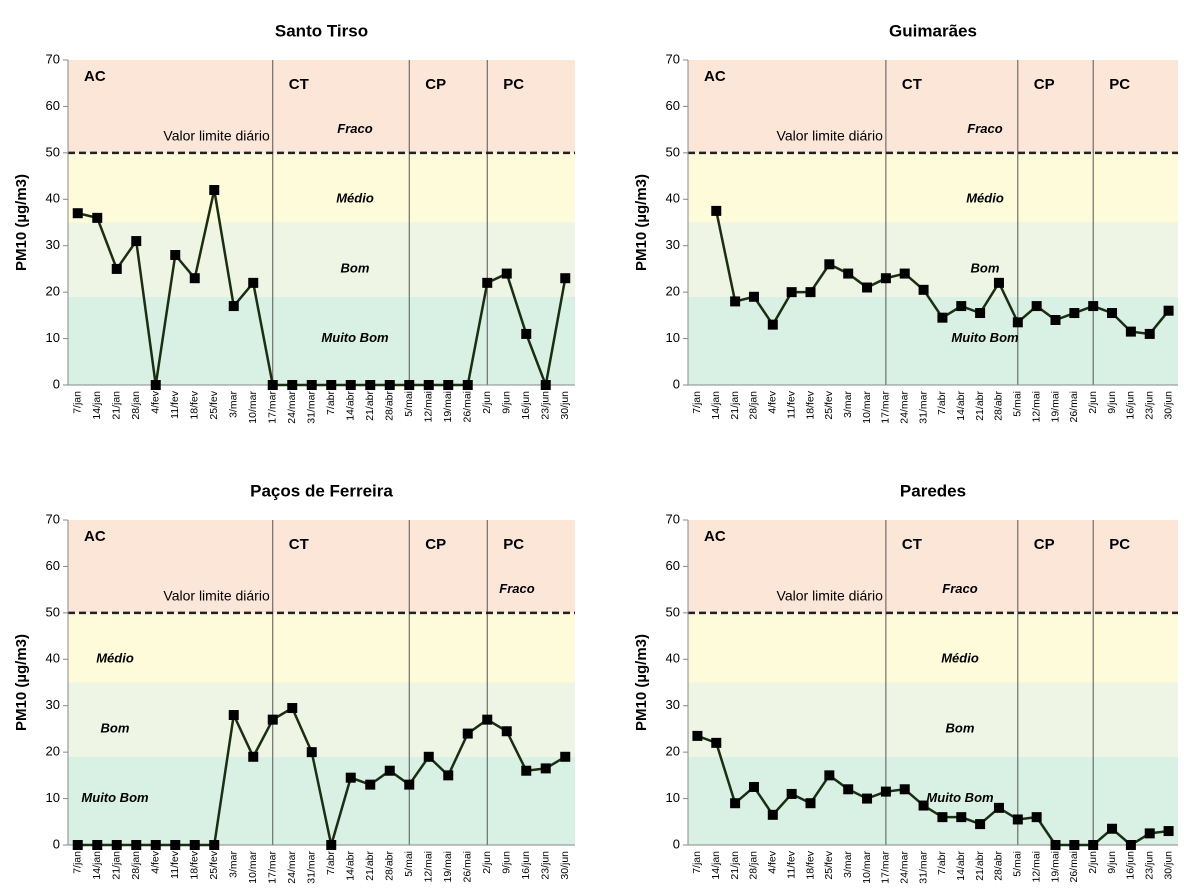 This screenshot has height=896, width=1184. Describe the element at coordinates (923, 867) in the screenshot. I see `x-tick-label: 31/mar` at that location.